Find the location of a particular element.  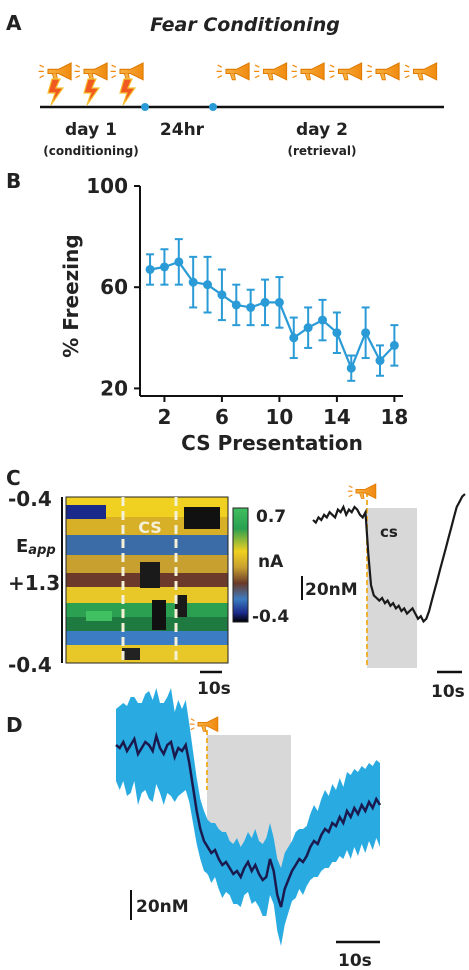

d-conc-scale-label: 20nM is located at coordinates (162, 907).